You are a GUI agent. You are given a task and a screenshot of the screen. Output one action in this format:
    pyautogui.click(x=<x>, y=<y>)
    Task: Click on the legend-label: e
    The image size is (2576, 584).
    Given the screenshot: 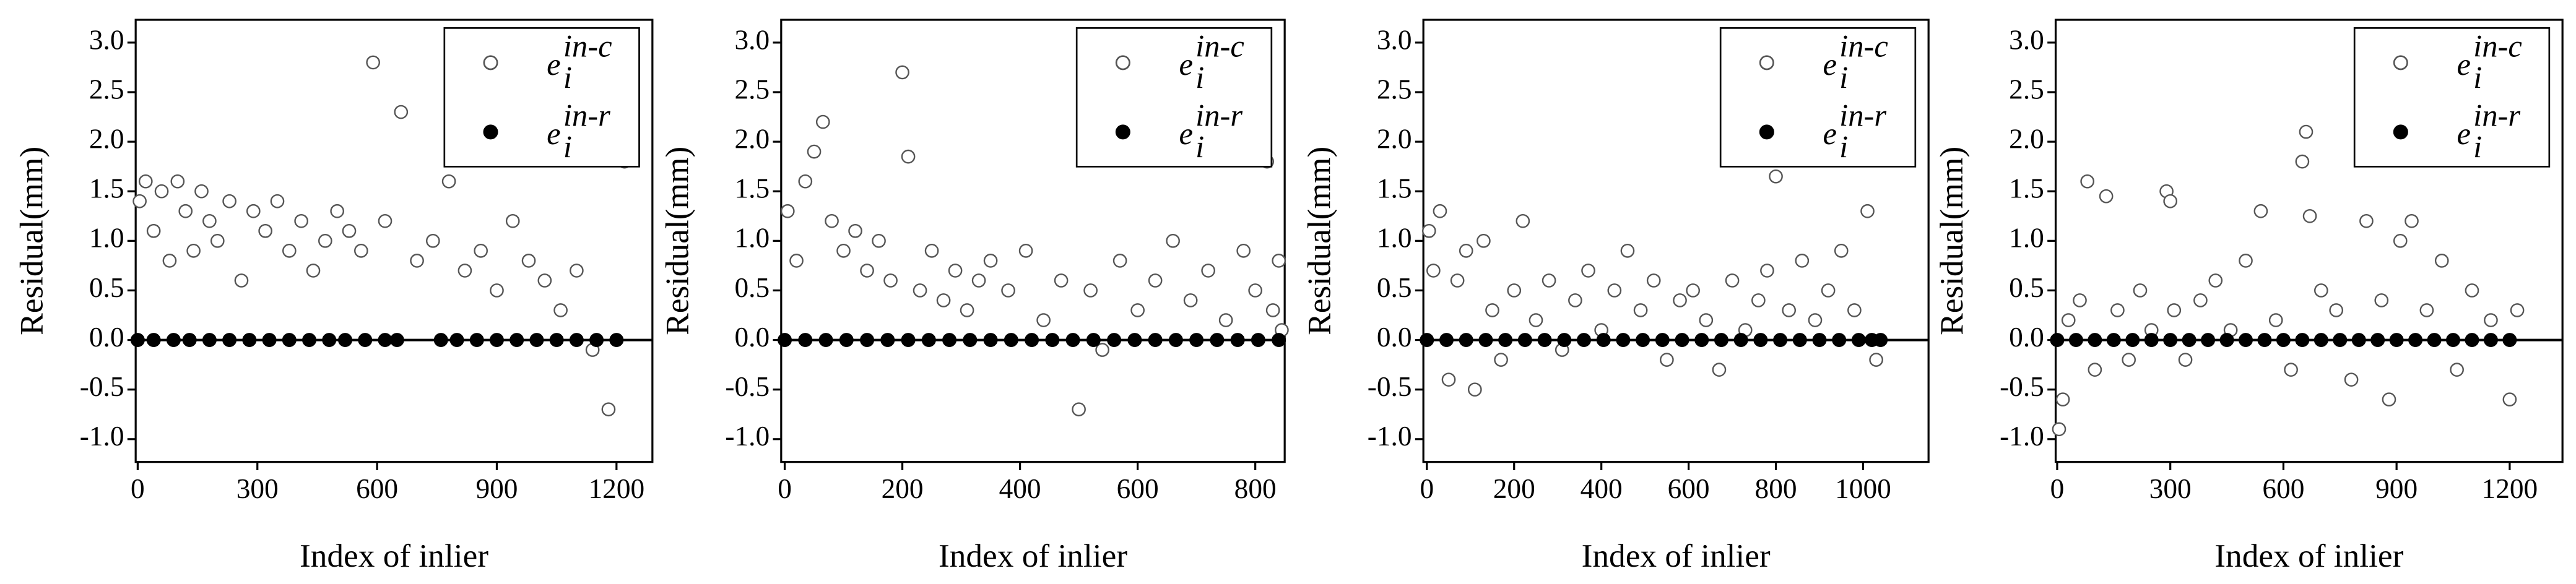 What is the action you would take?
    pyautogui.click(x=553, y=133)
    